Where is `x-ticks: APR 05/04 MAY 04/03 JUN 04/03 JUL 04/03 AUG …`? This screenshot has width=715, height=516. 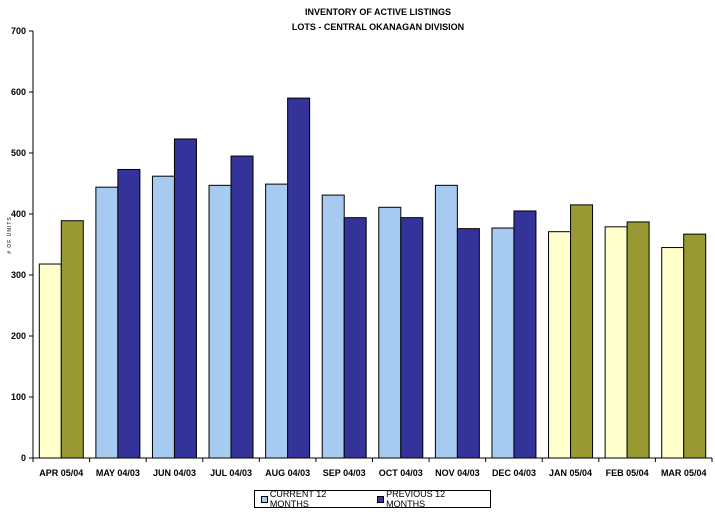
x-ticks: APR 05/04 MAY 04/03 JUN 04/03 JUL 04/03 AUG … is located at coordinates (372, 468).